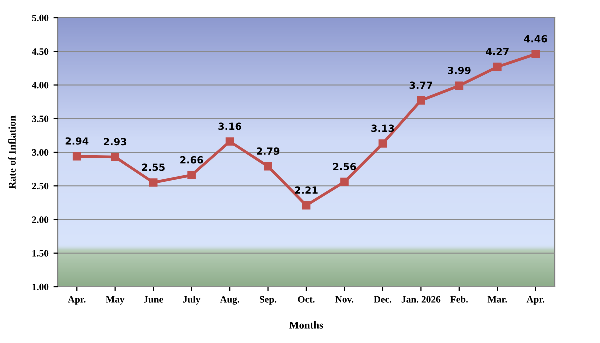 Image resolution: width=600 pixels, height=343 pixels. Describe the element at coordinates (498, 299) in the screenshot. I see `x-tick-label: Mar.` at that location.